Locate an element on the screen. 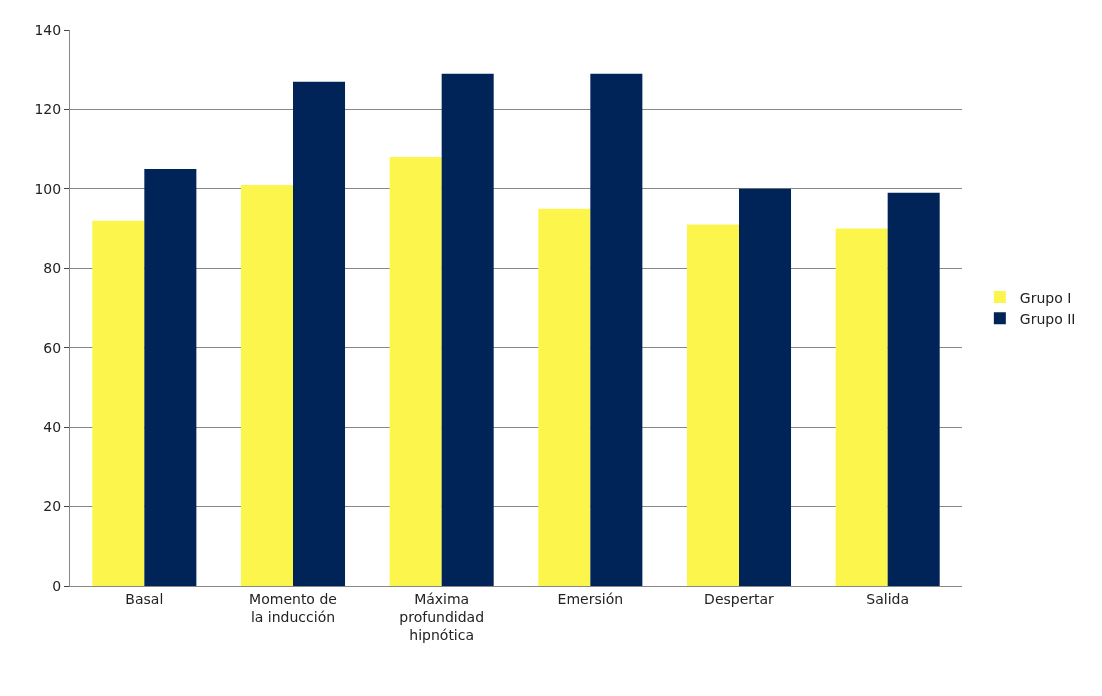 This screenshot has width=1102, height=696. x-tick-label: Emersión is located at coordinates (590, 598).